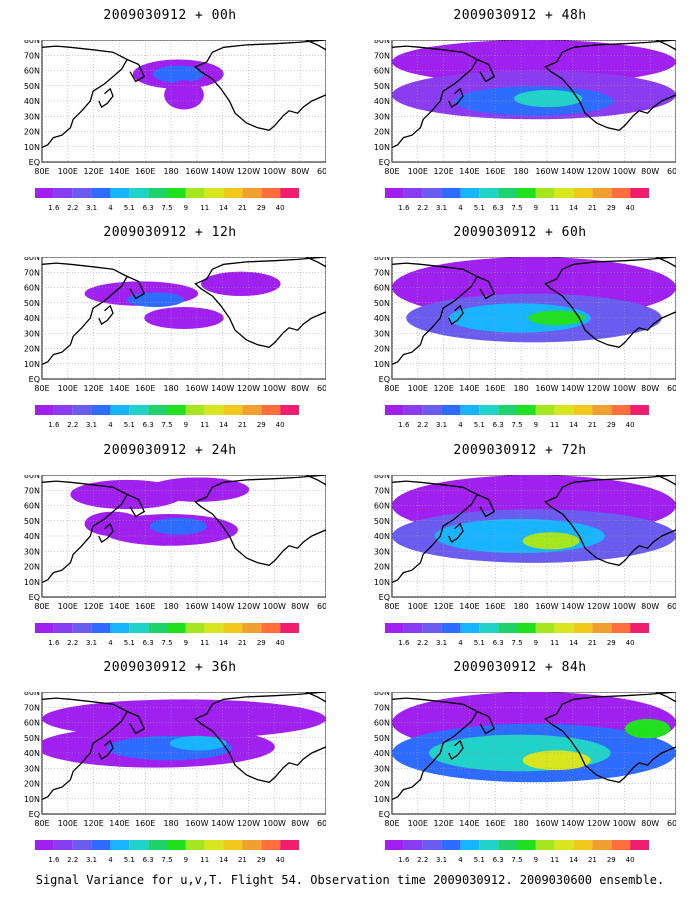  Describe the element at coordinates (204, 643) in the screenshot. I see `colorbar-label: 11` at that location.